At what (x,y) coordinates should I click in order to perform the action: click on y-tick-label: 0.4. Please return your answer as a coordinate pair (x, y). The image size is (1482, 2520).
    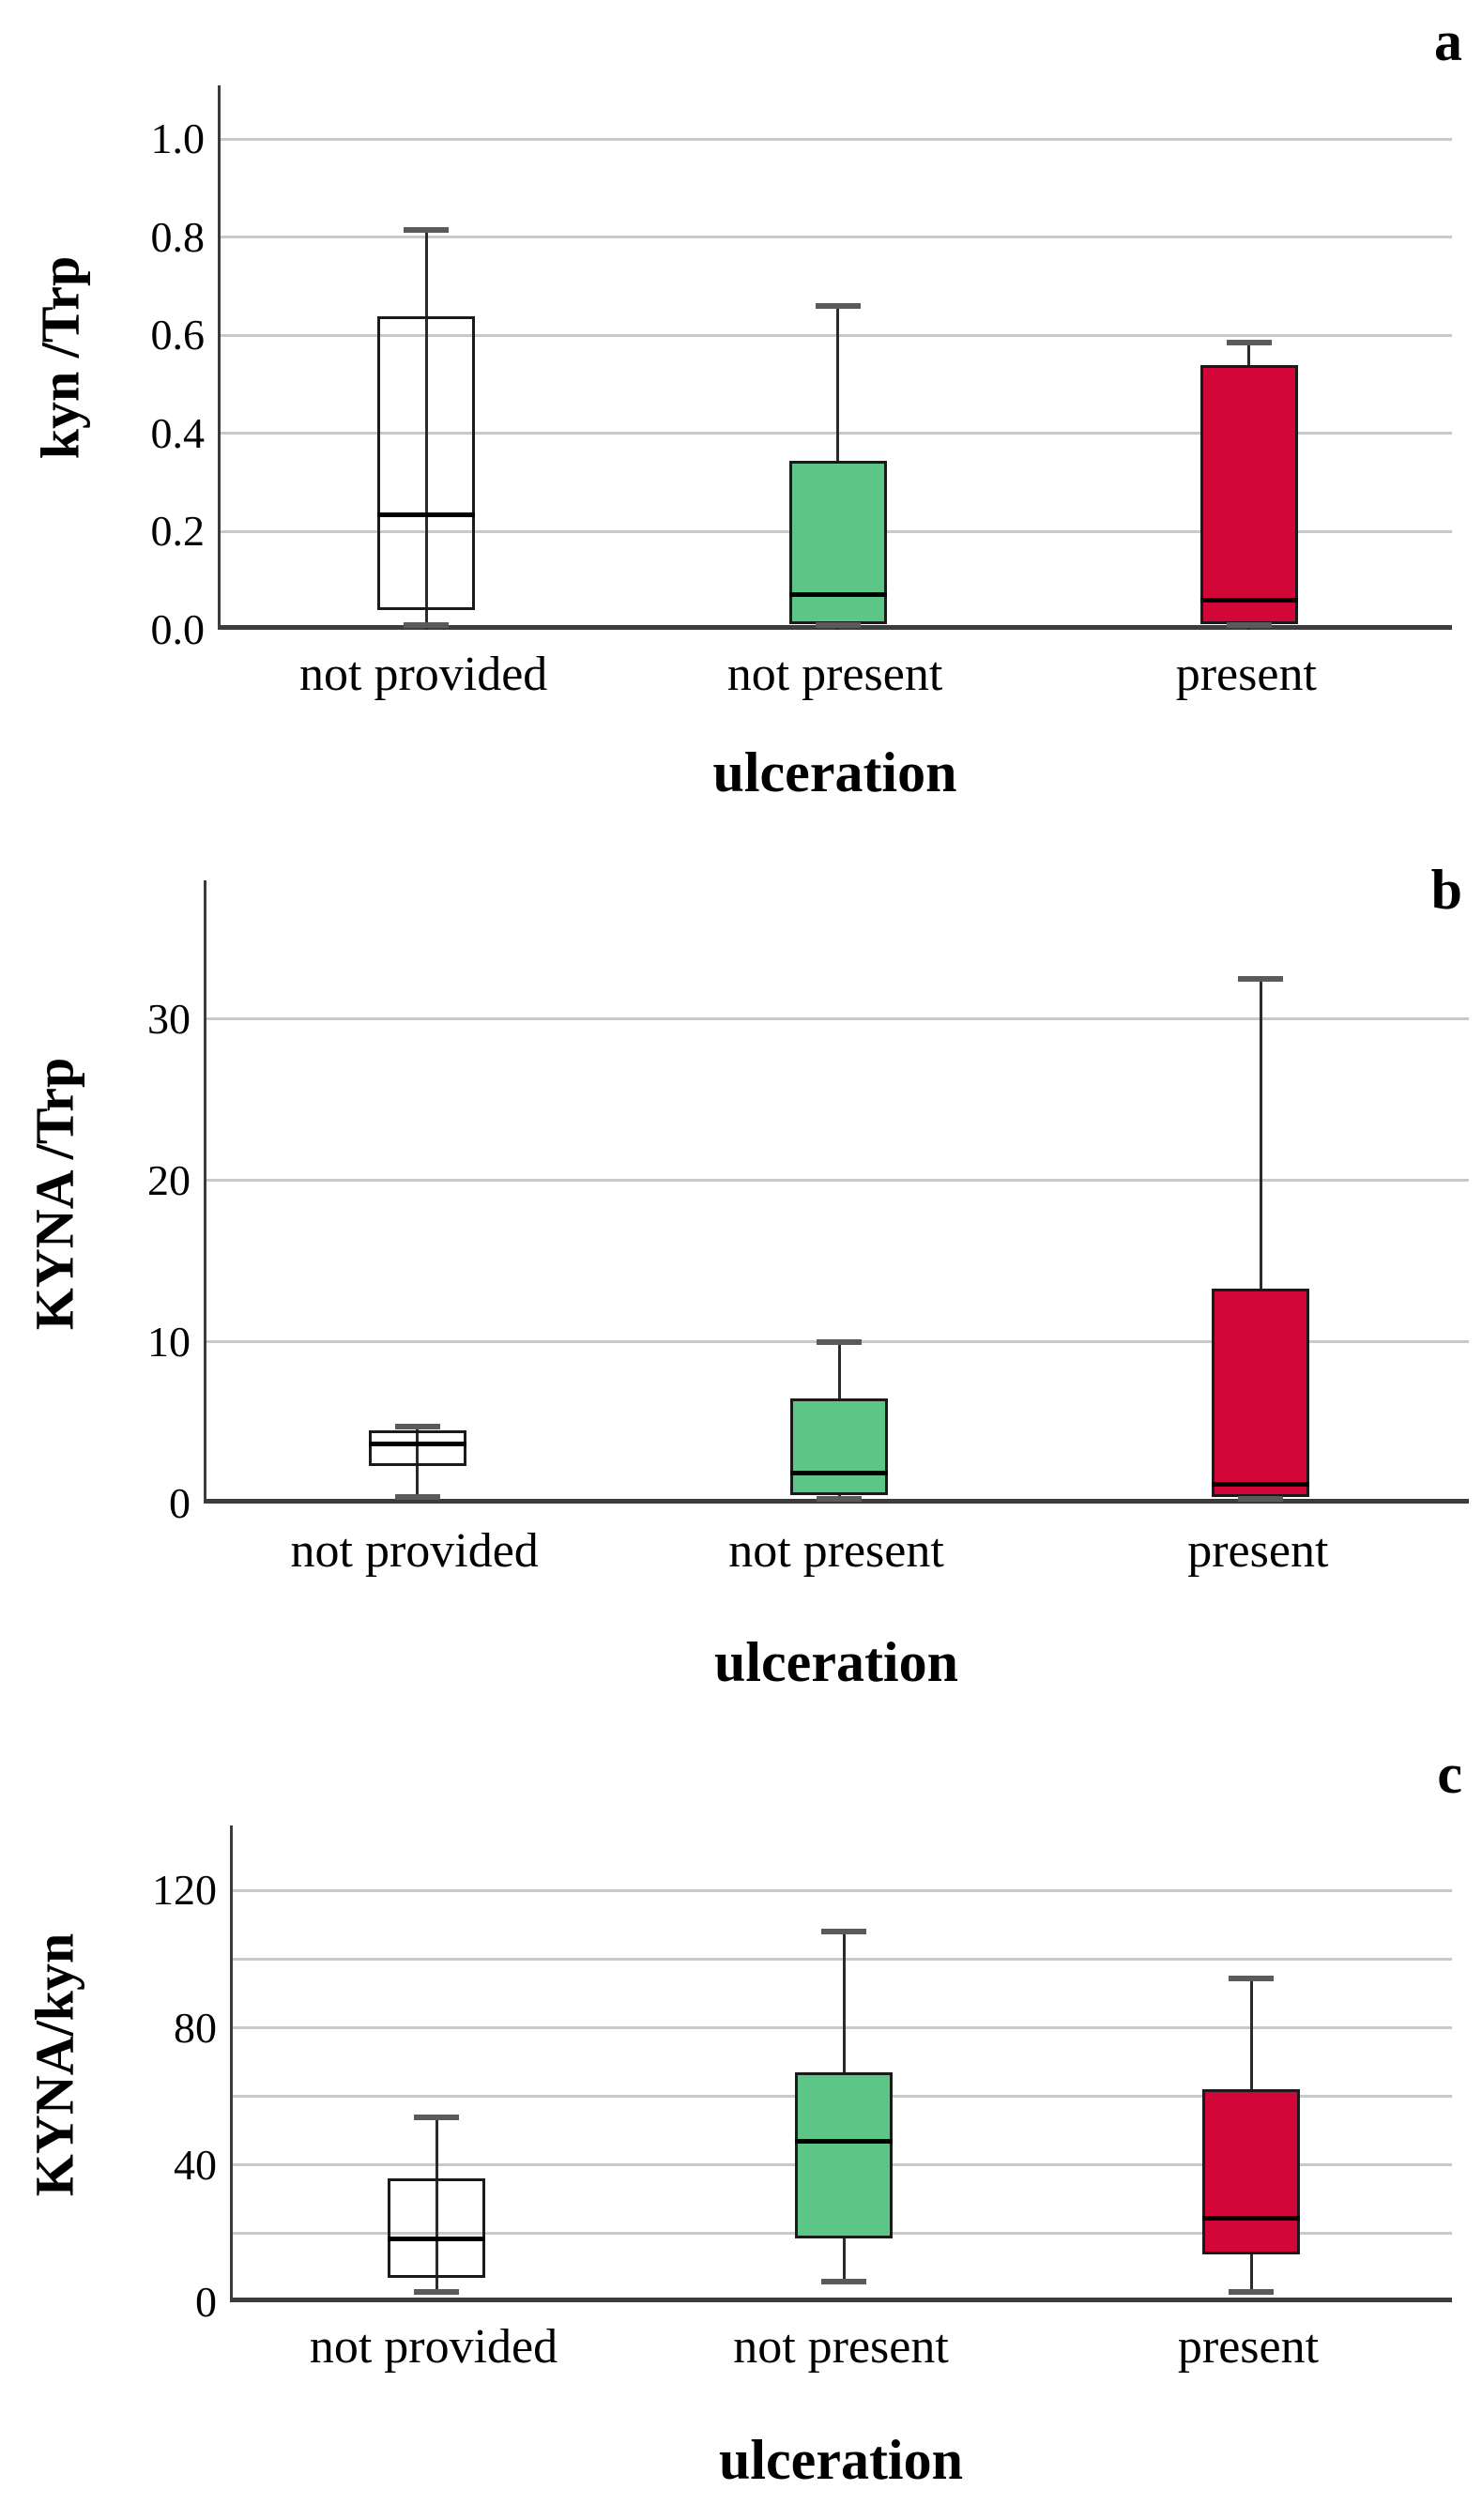
    Looking at the image, I should click on (178, 432).